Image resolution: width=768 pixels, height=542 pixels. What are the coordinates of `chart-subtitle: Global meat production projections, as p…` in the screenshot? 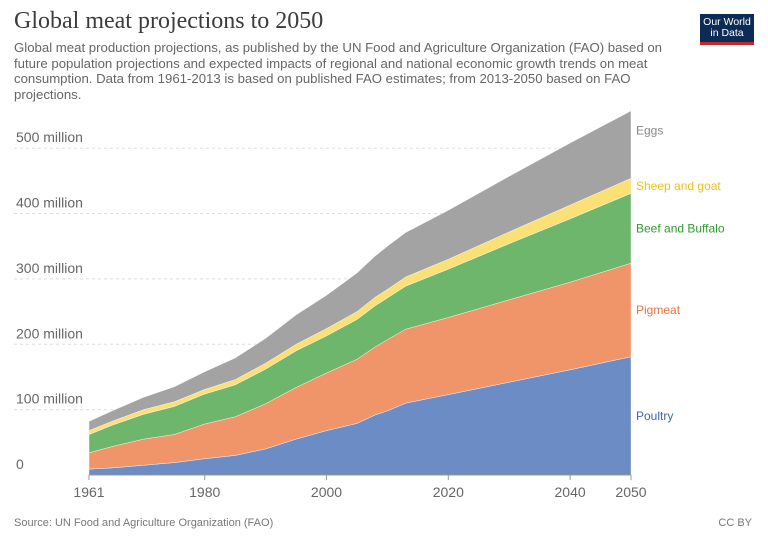 It's located at (338, 71).